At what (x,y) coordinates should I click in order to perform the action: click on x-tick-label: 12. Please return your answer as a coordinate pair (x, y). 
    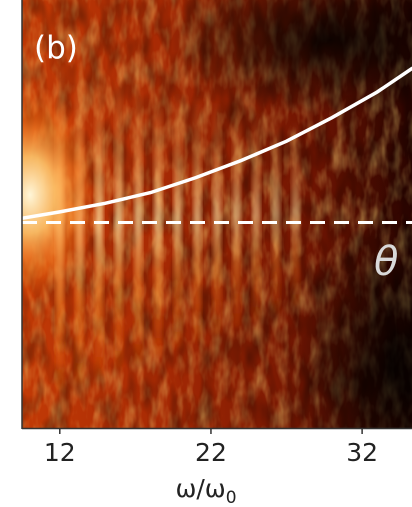
    Looking at the image, I should click on (60, 452).